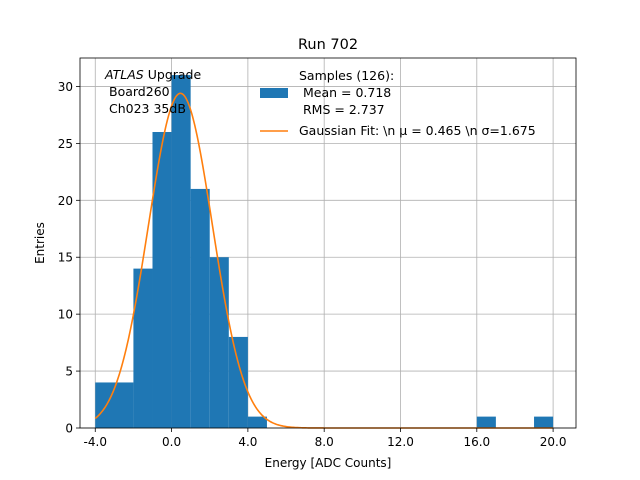 The height and width of the screenshot is (480, 640). I want to click on x-tick-label: 20.0, so click(553, 442).